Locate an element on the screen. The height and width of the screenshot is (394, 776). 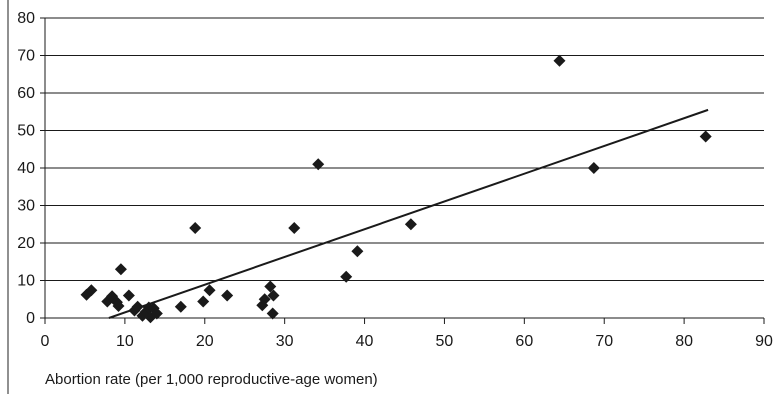
y-tick-label-10: 10 is located at coordinates (26, 281).